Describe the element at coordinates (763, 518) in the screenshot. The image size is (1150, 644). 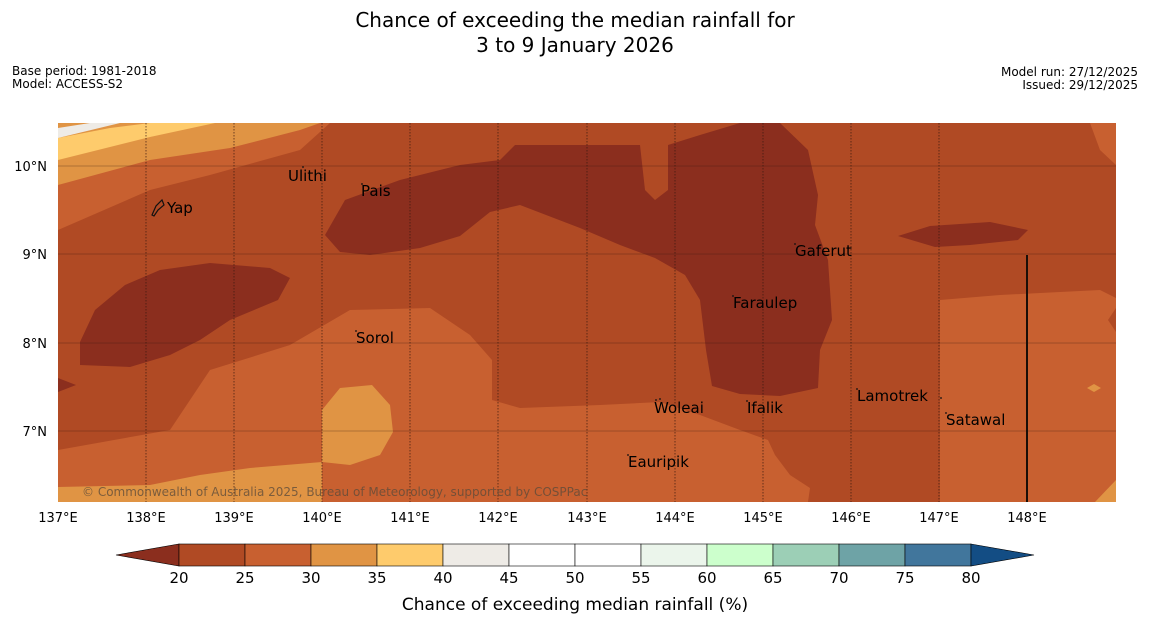
I see `lon-label: 145°E` at that location.